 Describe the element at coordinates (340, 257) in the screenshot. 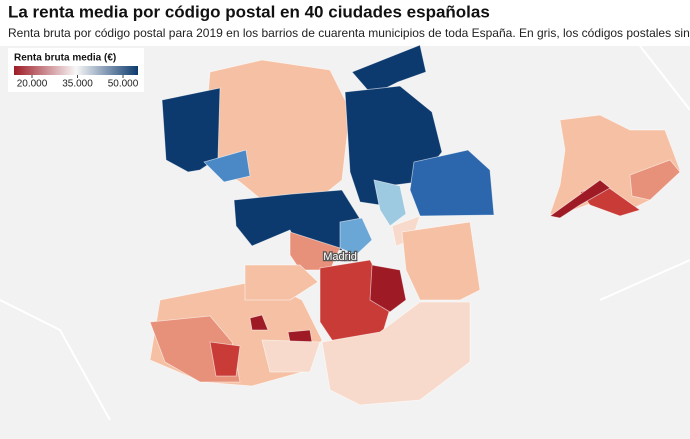

I see `city-label: Madrid` at that location.